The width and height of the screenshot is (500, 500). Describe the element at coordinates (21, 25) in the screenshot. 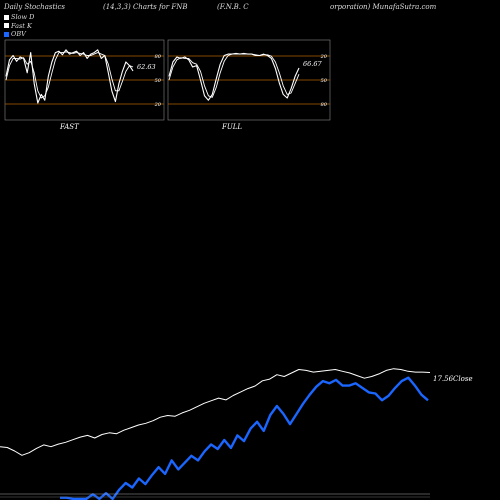

I see `legend-label-fast-k: Fast K` at that location.